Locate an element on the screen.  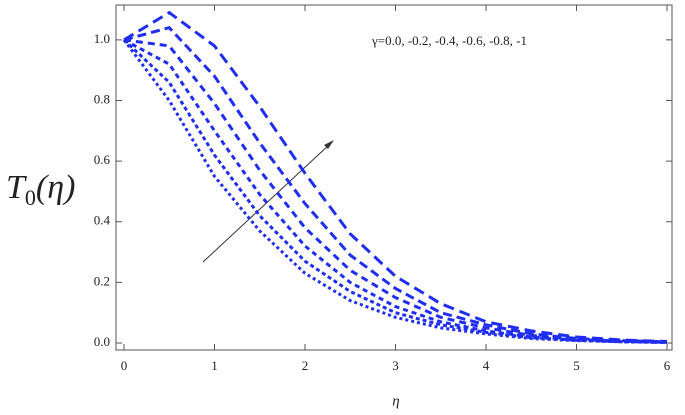
x-tick-label: 5 is located at coordinates (576, 365).